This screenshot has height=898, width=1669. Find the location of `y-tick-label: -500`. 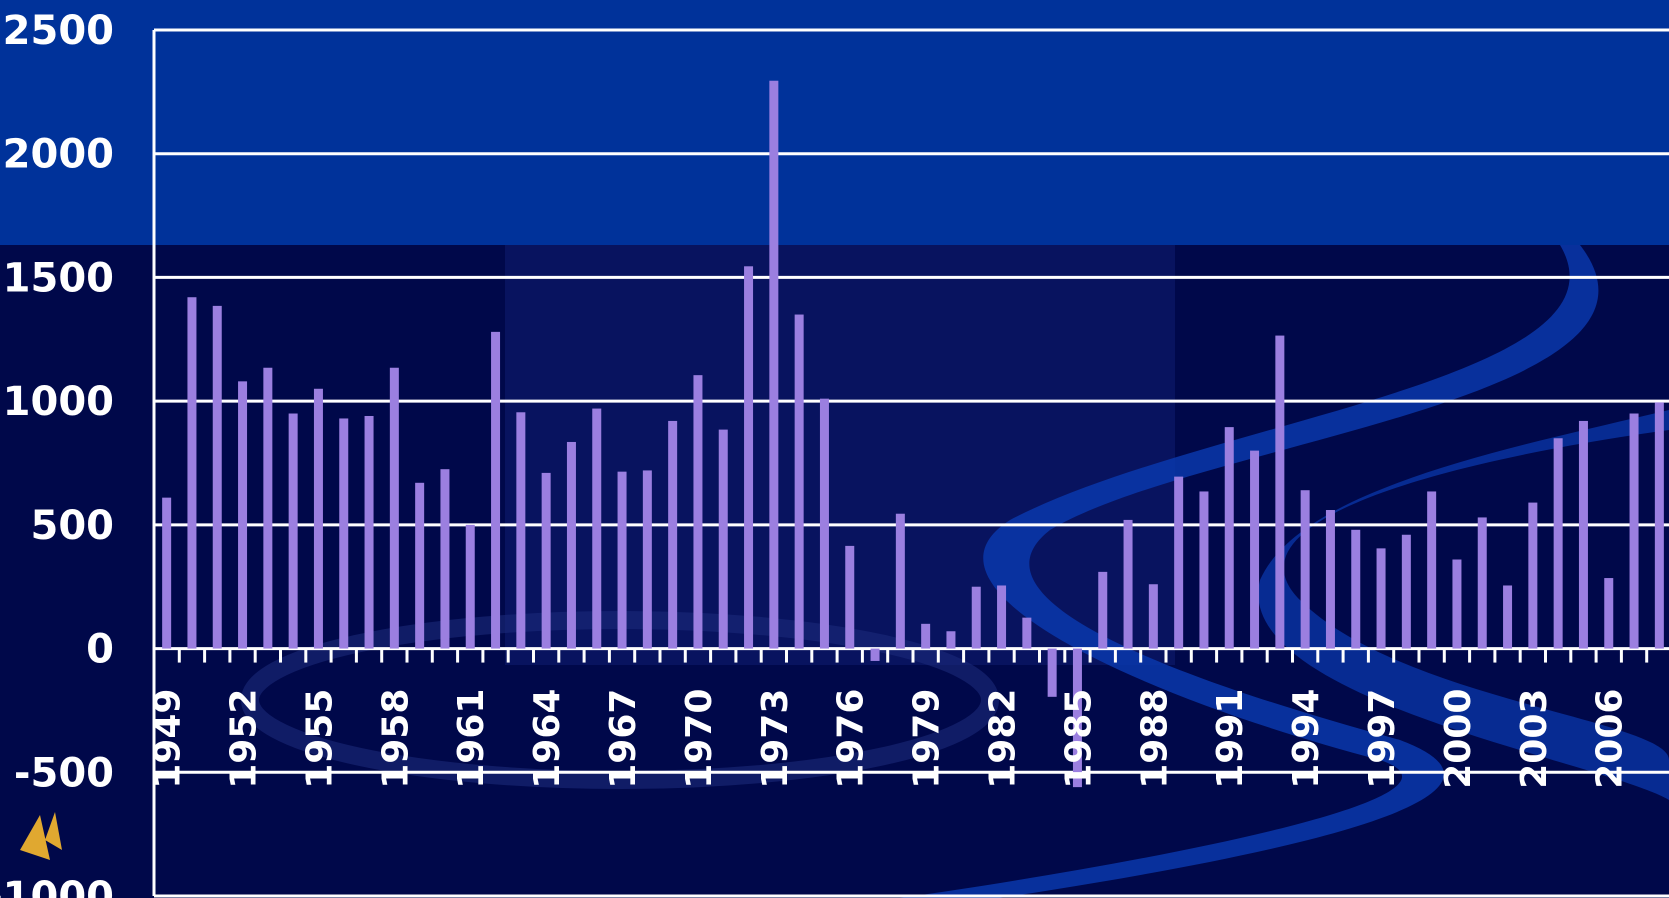

y-tick-label: -500 is located at coordinates (64, 773).